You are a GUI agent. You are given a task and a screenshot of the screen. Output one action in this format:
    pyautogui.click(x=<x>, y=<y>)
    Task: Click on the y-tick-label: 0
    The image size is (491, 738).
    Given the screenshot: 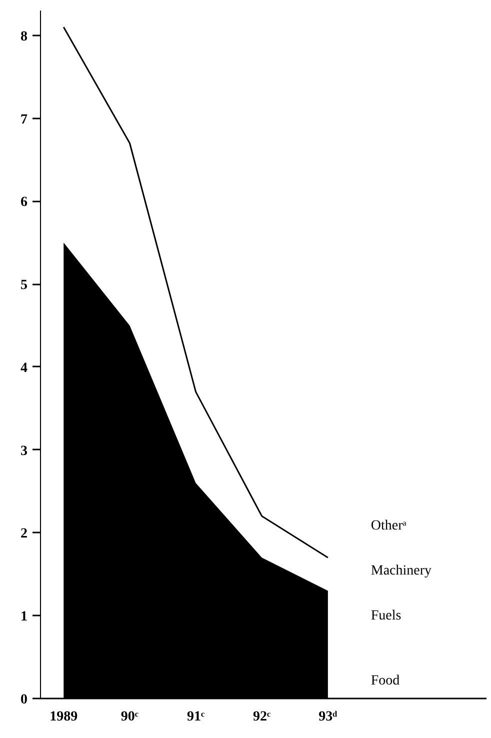 What is the action you would take?
    pyautogui.click(x=24, y=700)
    